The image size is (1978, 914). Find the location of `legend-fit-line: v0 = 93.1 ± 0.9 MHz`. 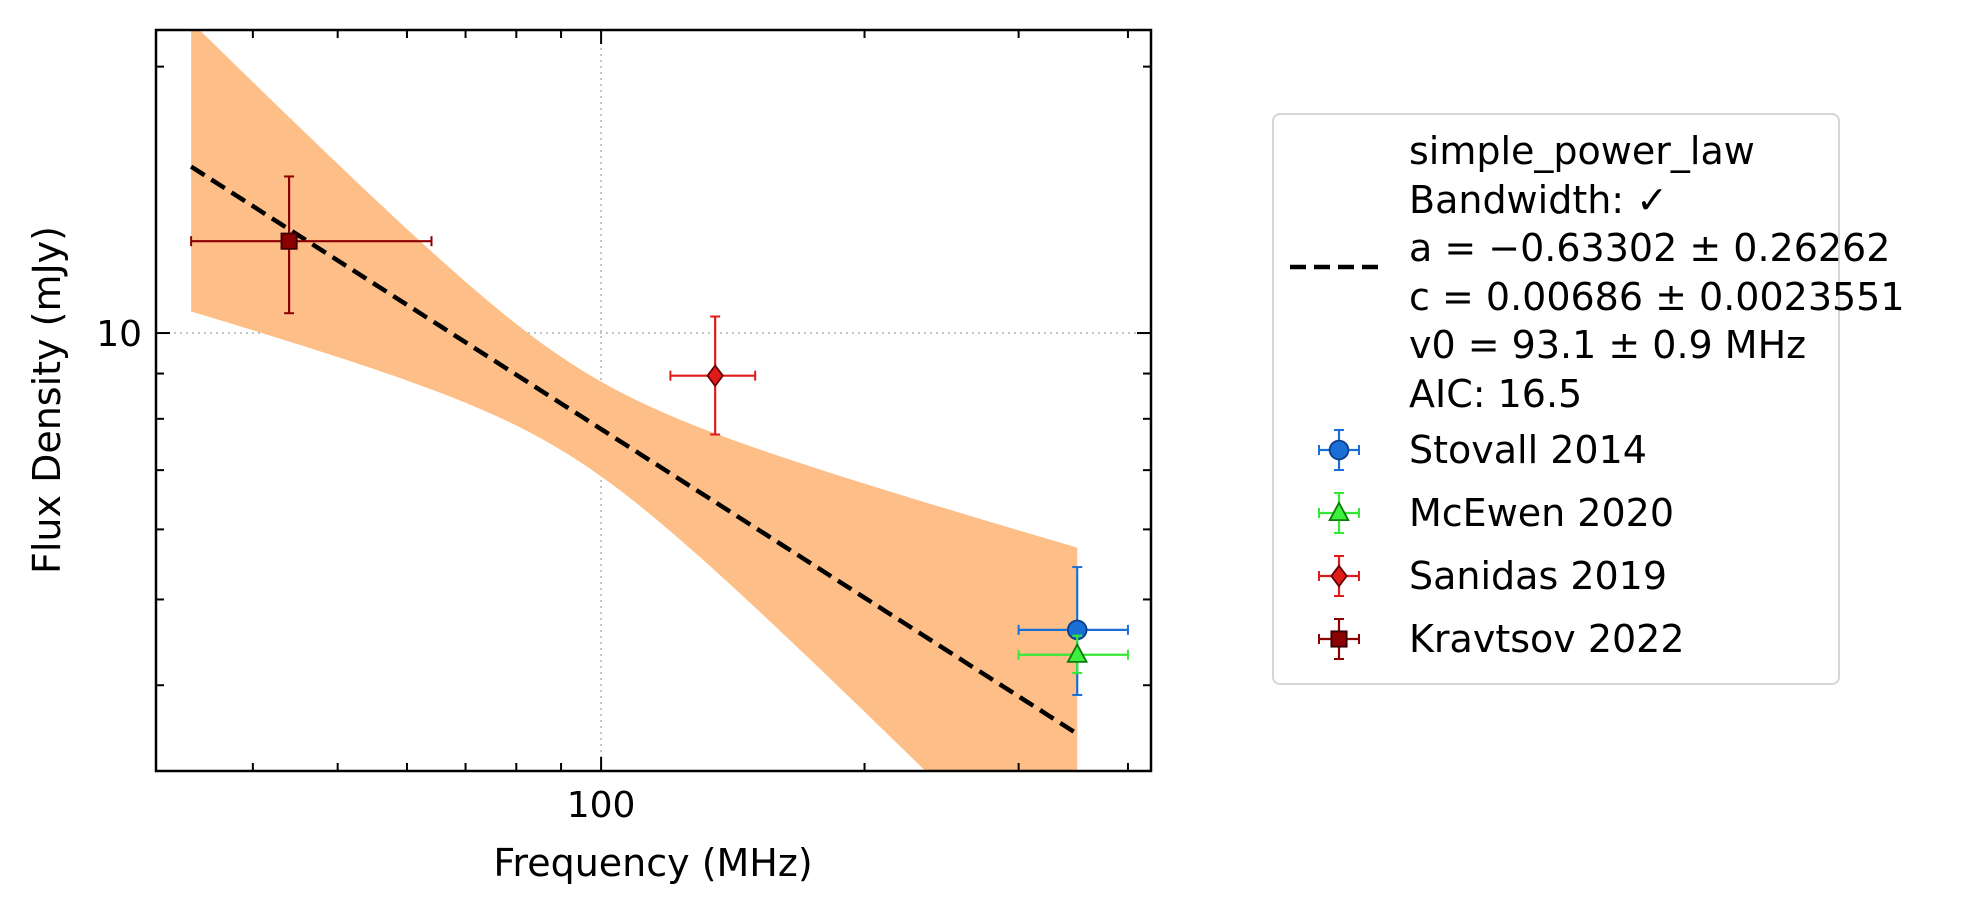

legend-fit-line: v0 = 93.1 ± 0.9 MHz is located at coordinates (1608, 345).